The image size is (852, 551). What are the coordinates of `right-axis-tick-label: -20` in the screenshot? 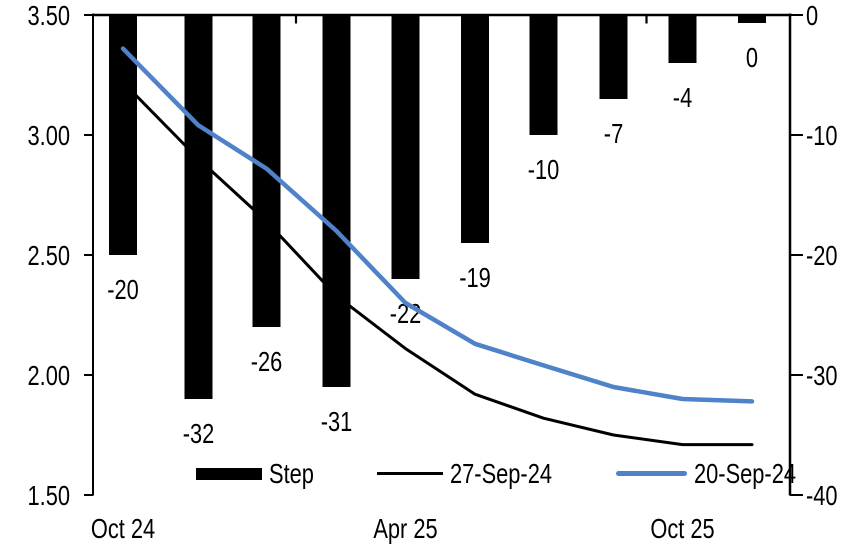 It's located at (822, 255).